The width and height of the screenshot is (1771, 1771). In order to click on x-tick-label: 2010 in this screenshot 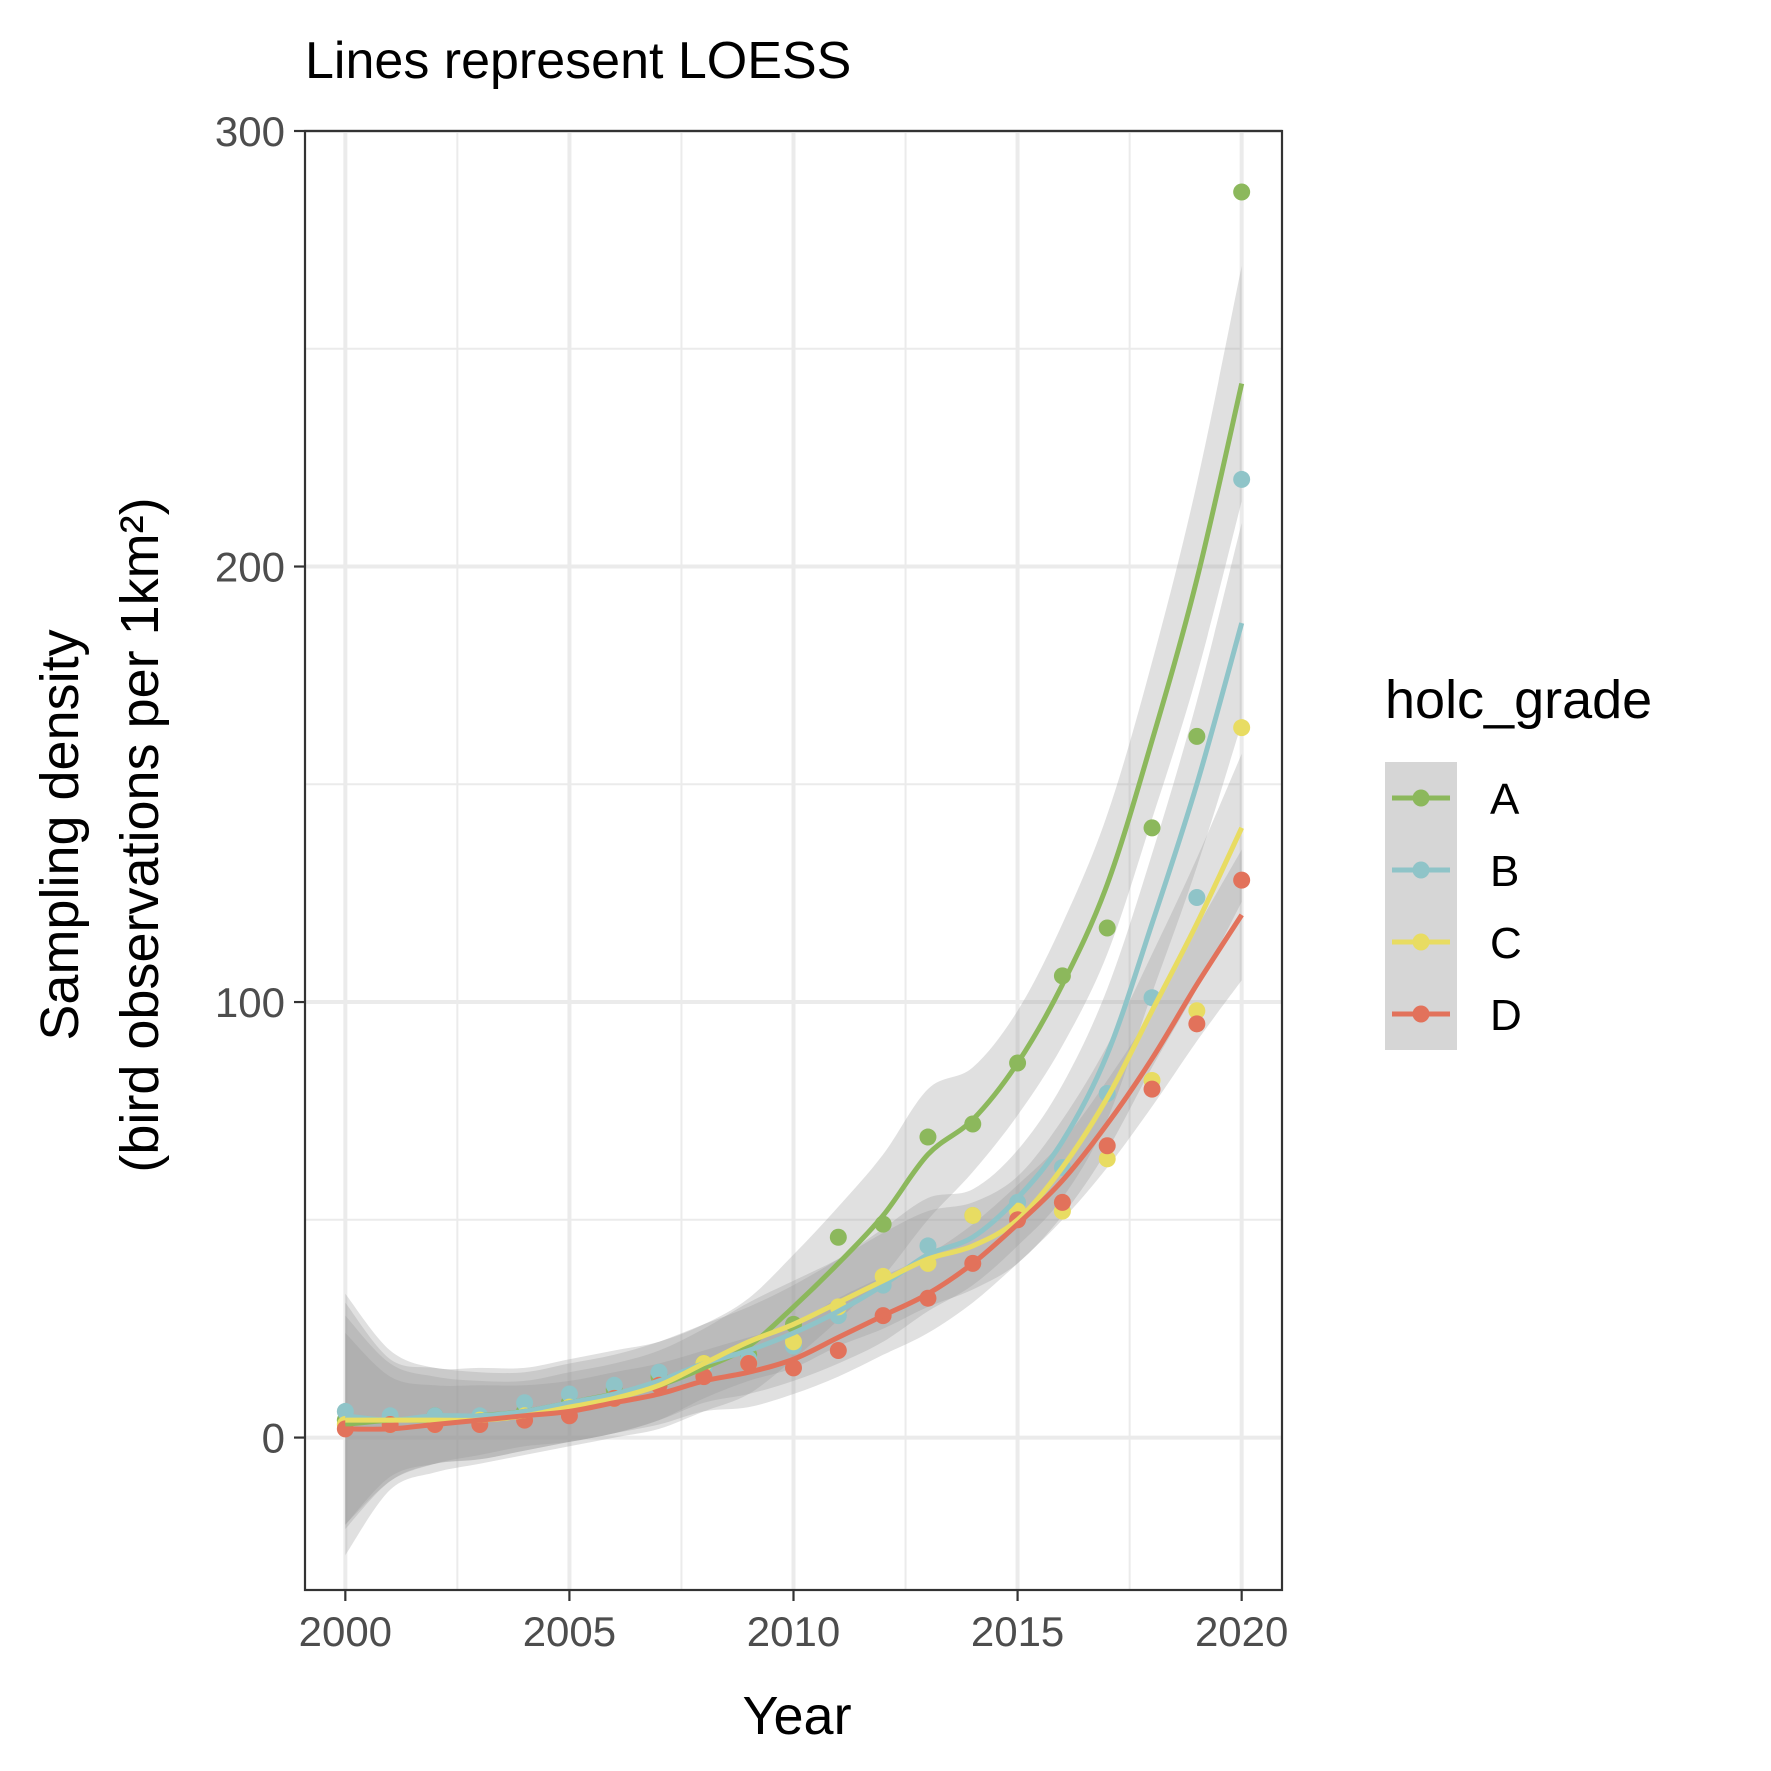, I will do `click(793, 1631)`.